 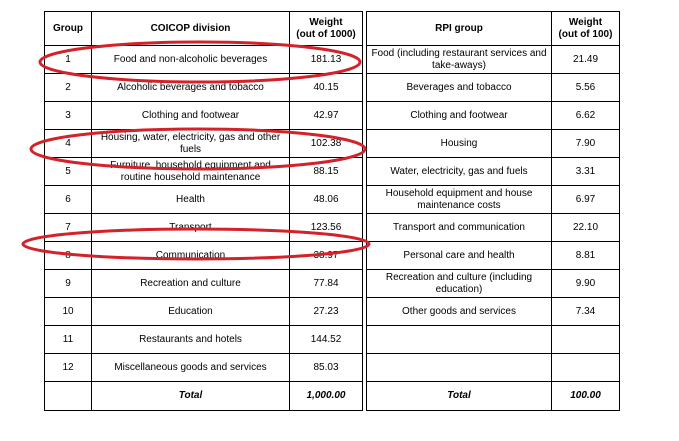 I want to click on rpi-weight-value: 21.49, so click(x=585, y=59).